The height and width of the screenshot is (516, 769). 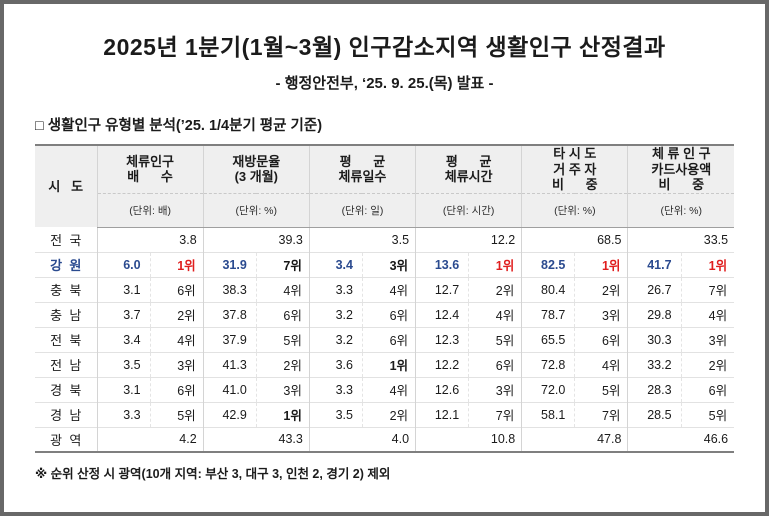 What do you see at coordinates (468, 210) in the screenshot?
I see `unit-label-4: (단위: 시간)` at bounding box center [468, 210].